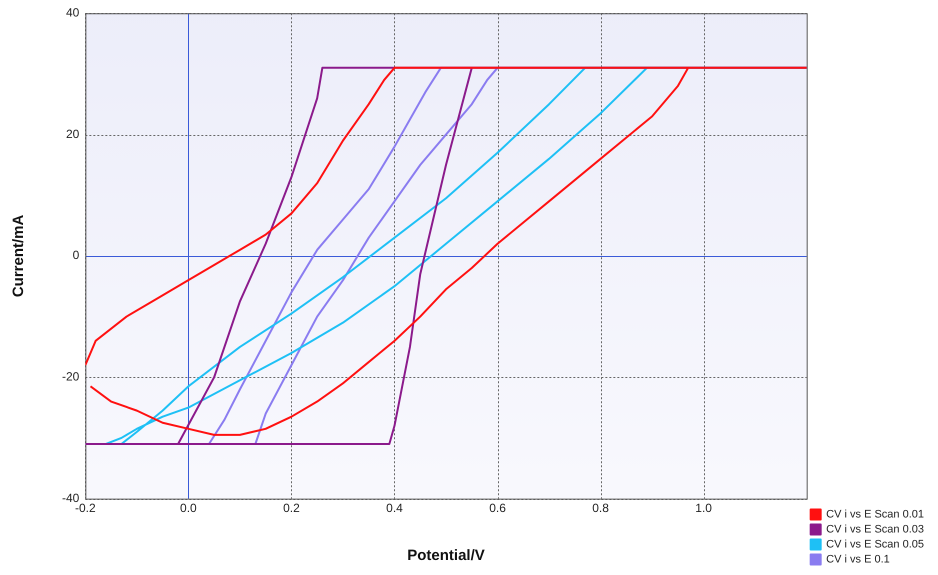 This screenshot has height=575, width=938. What do you see at coordinates (395, 508) in the screenshot?
I see `x-tick-label: 0.4` at bounding box center [395, 508].